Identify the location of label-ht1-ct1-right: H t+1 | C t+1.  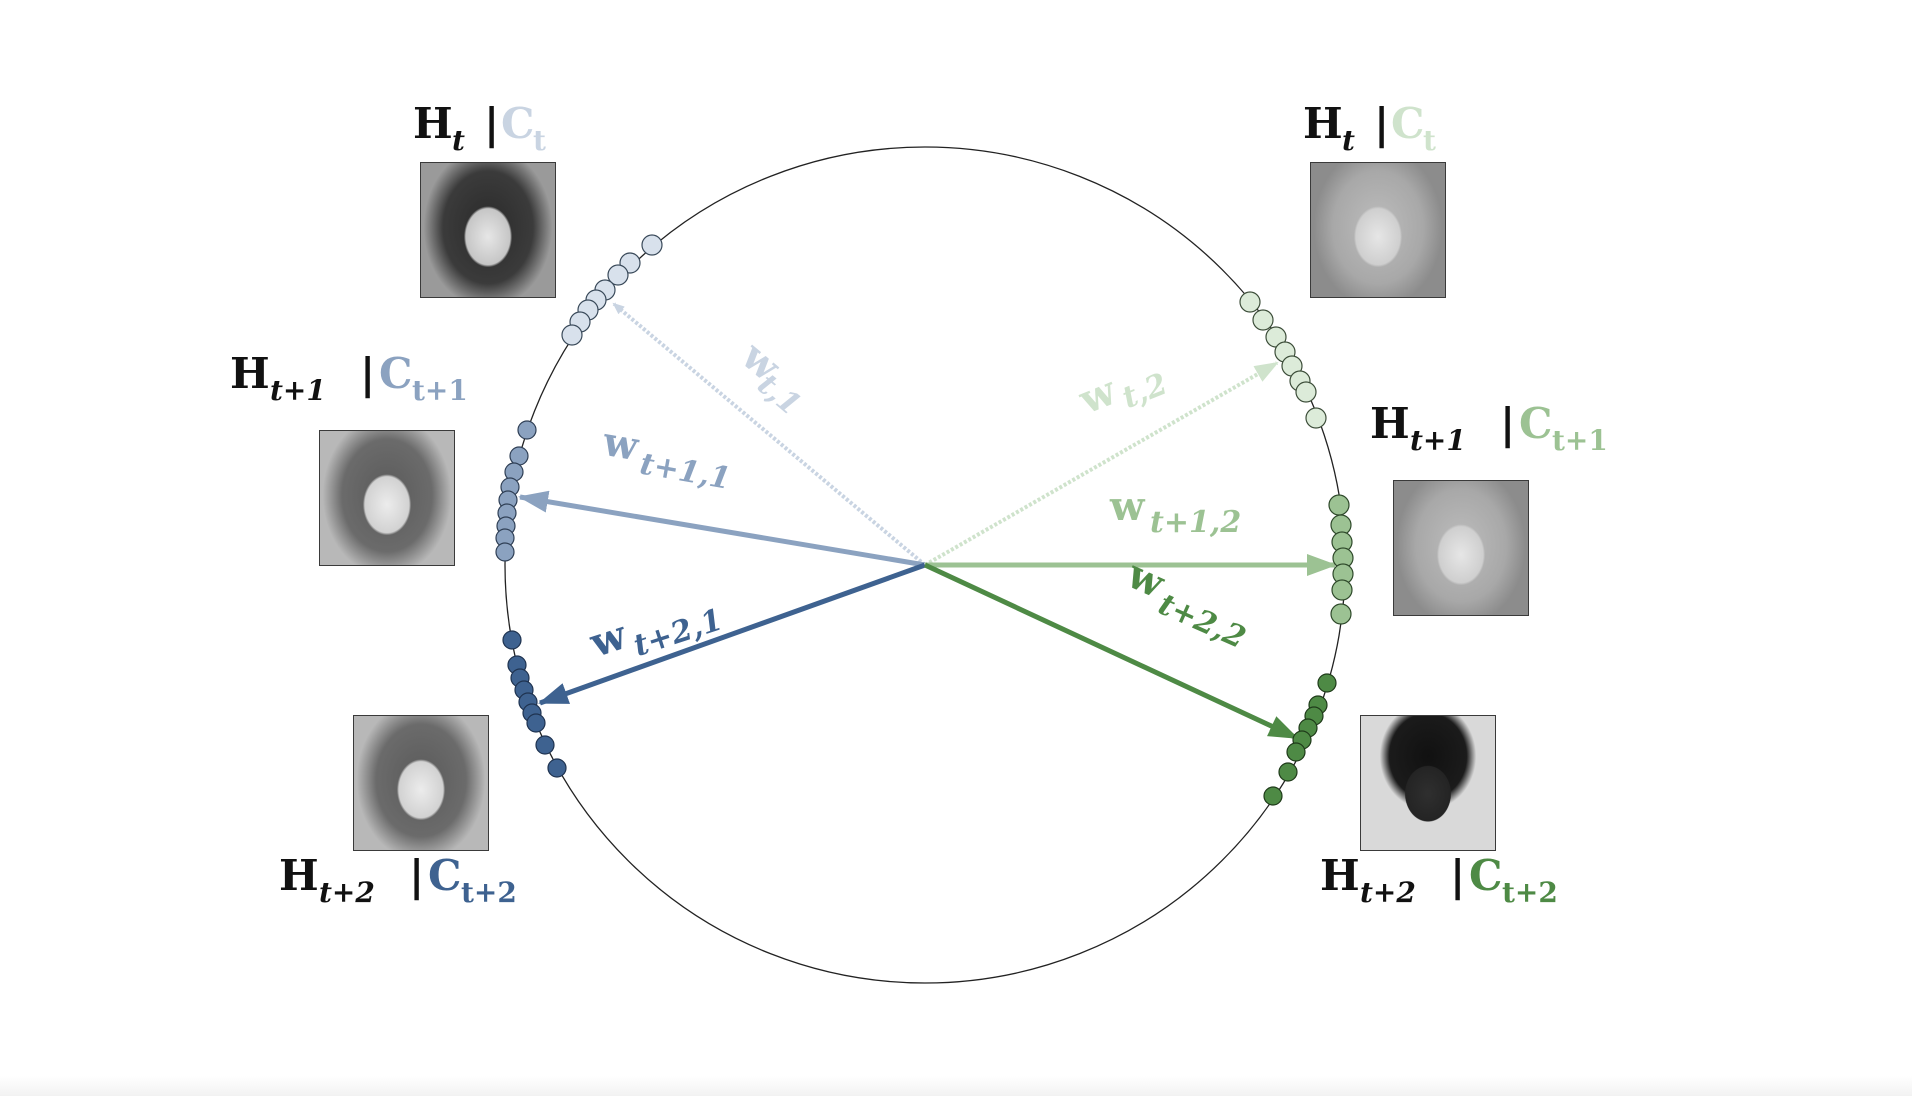
(1489, 428).